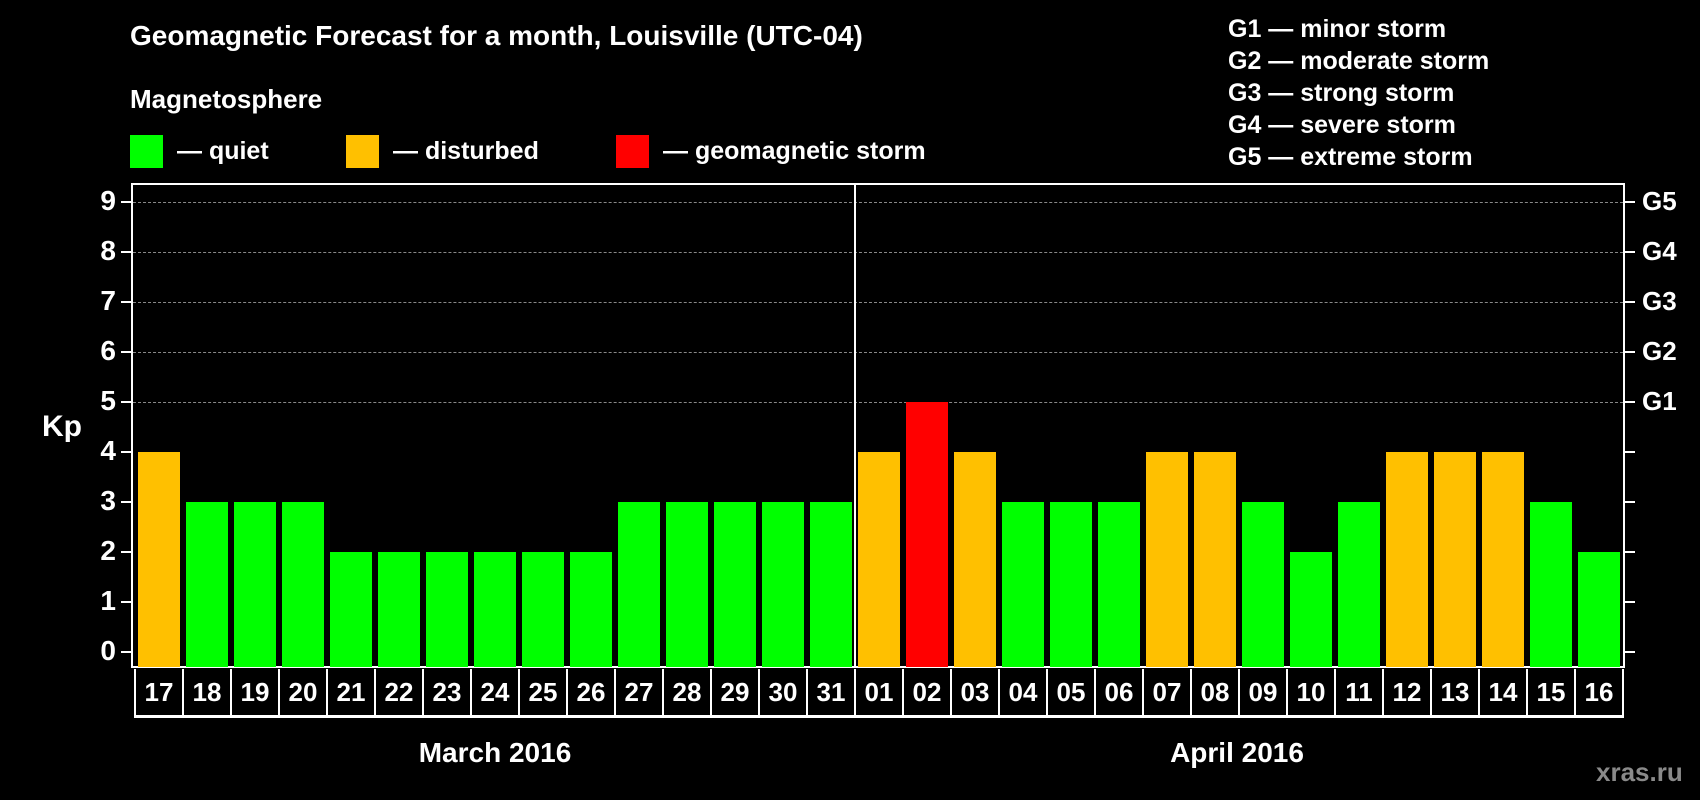  What do you see at coordinates (592, 692) in the screenshot?
I see `date-label: 26` at bounding box center [592, 692].